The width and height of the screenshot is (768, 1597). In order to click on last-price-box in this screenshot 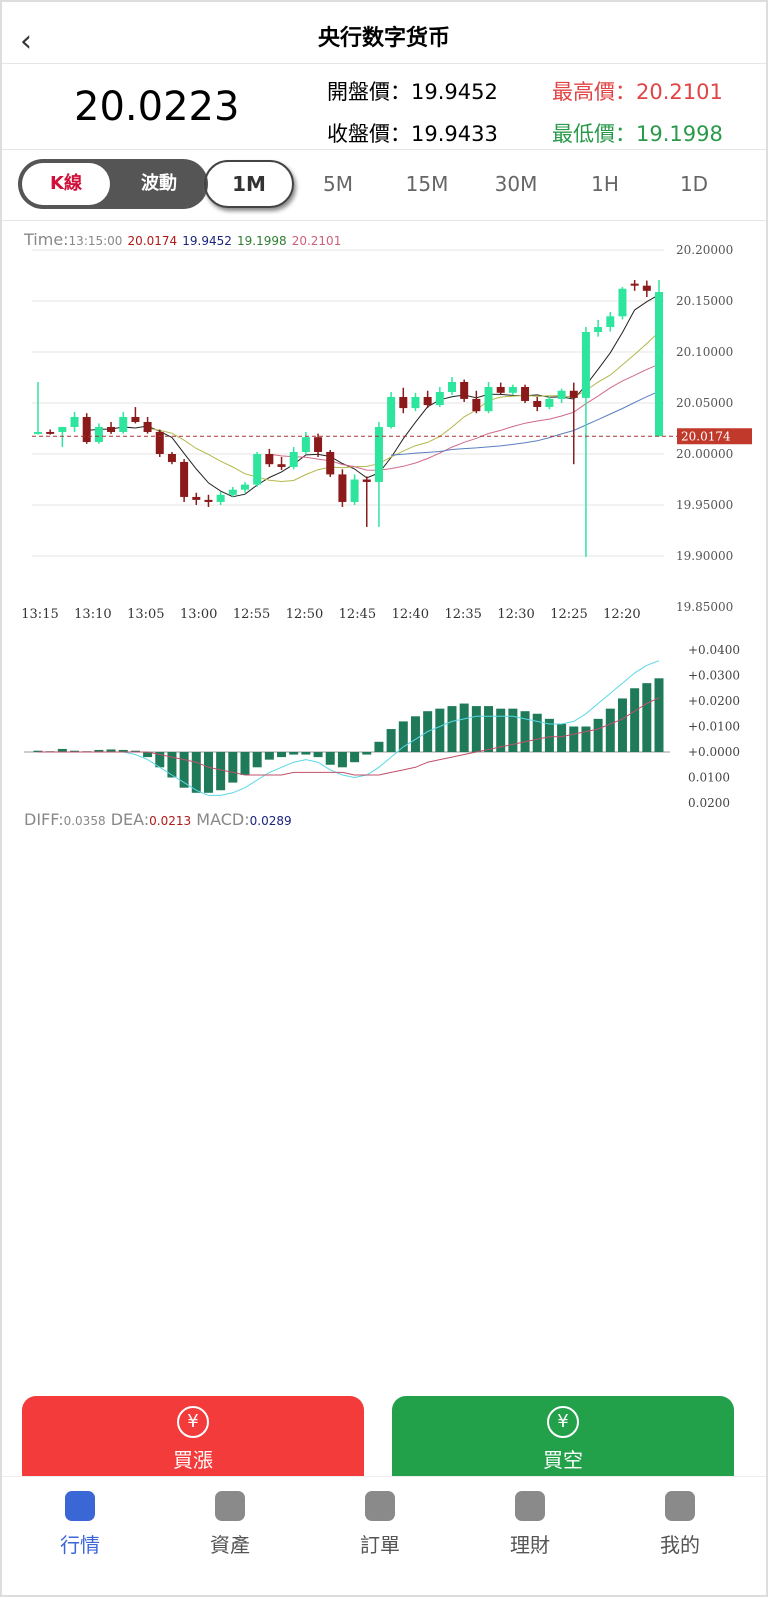, I will do `click(714, 436)`.